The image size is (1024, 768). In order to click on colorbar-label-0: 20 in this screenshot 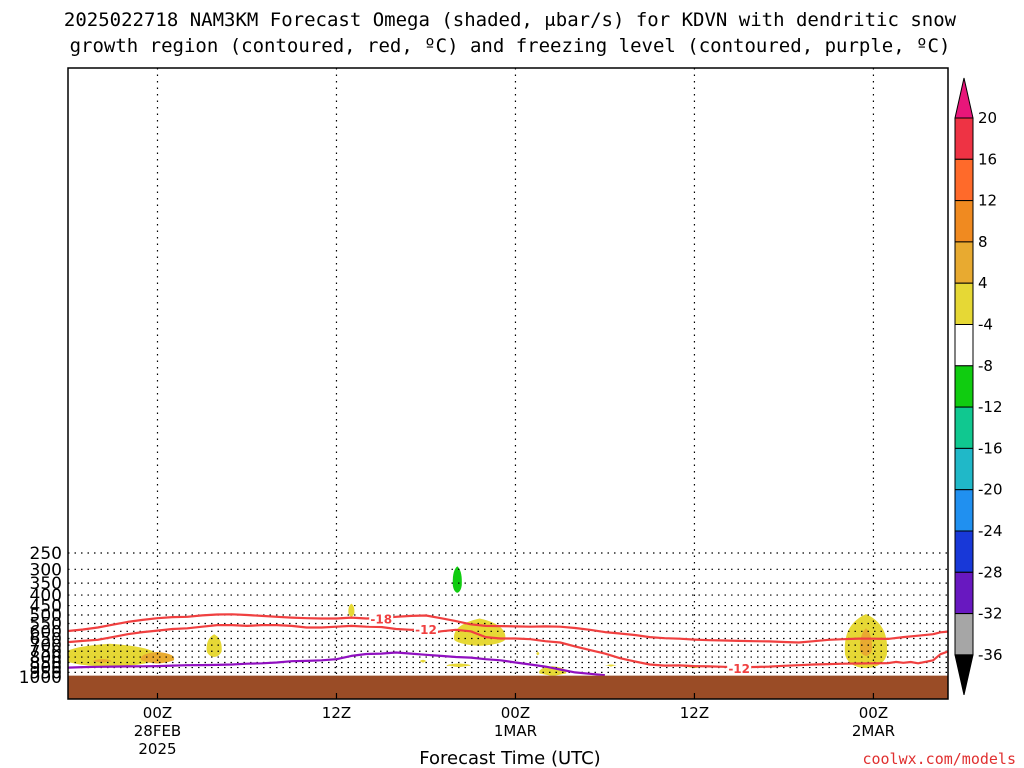, I will do `click(987, 118)`.